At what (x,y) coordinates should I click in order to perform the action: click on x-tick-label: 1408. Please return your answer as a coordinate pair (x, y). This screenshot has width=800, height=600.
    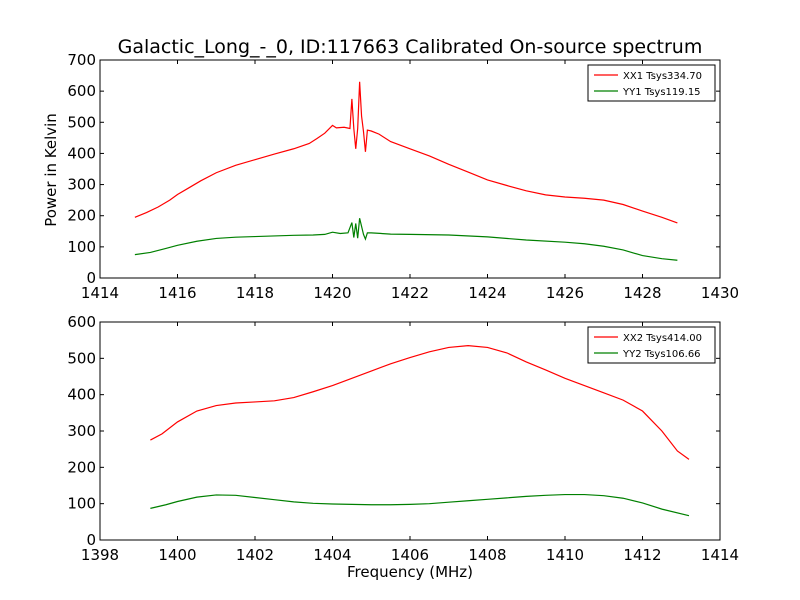
    Looking at the image, I should click on (487, 555).